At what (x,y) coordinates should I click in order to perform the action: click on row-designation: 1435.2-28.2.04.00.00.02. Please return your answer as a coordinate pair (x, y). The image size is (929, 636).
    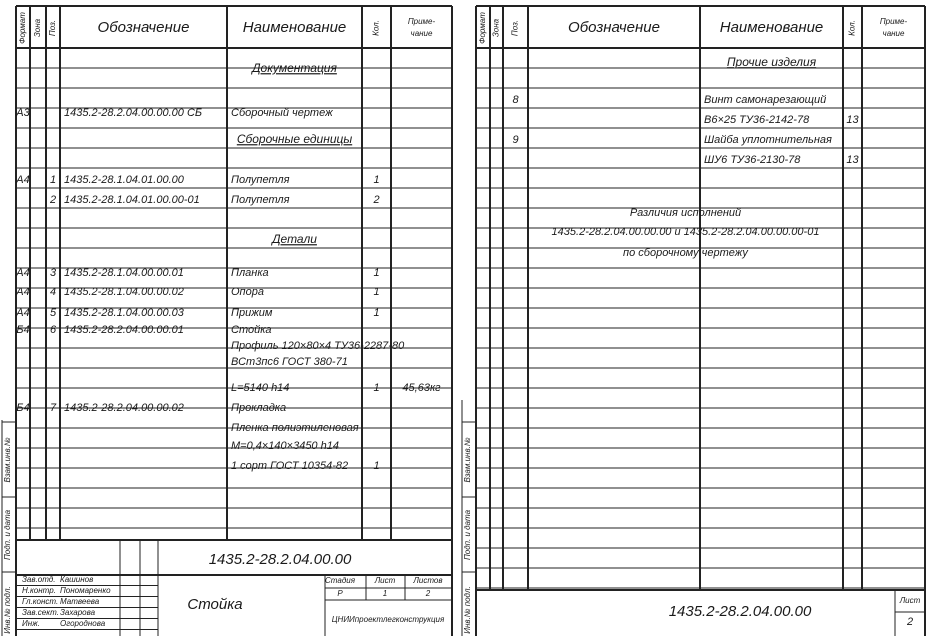
    Looking at the image, I should click on (124, 408).